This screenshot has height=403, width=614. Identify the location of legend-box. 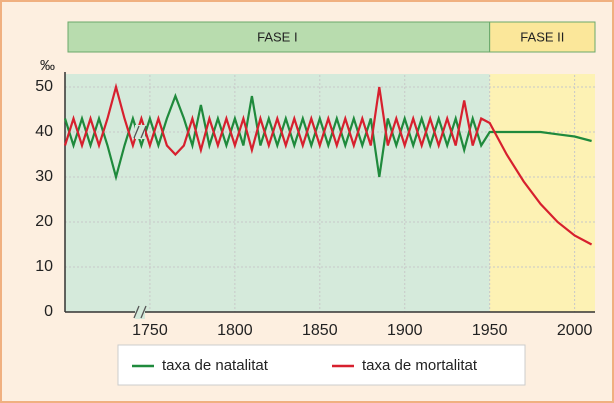
(321, 365).